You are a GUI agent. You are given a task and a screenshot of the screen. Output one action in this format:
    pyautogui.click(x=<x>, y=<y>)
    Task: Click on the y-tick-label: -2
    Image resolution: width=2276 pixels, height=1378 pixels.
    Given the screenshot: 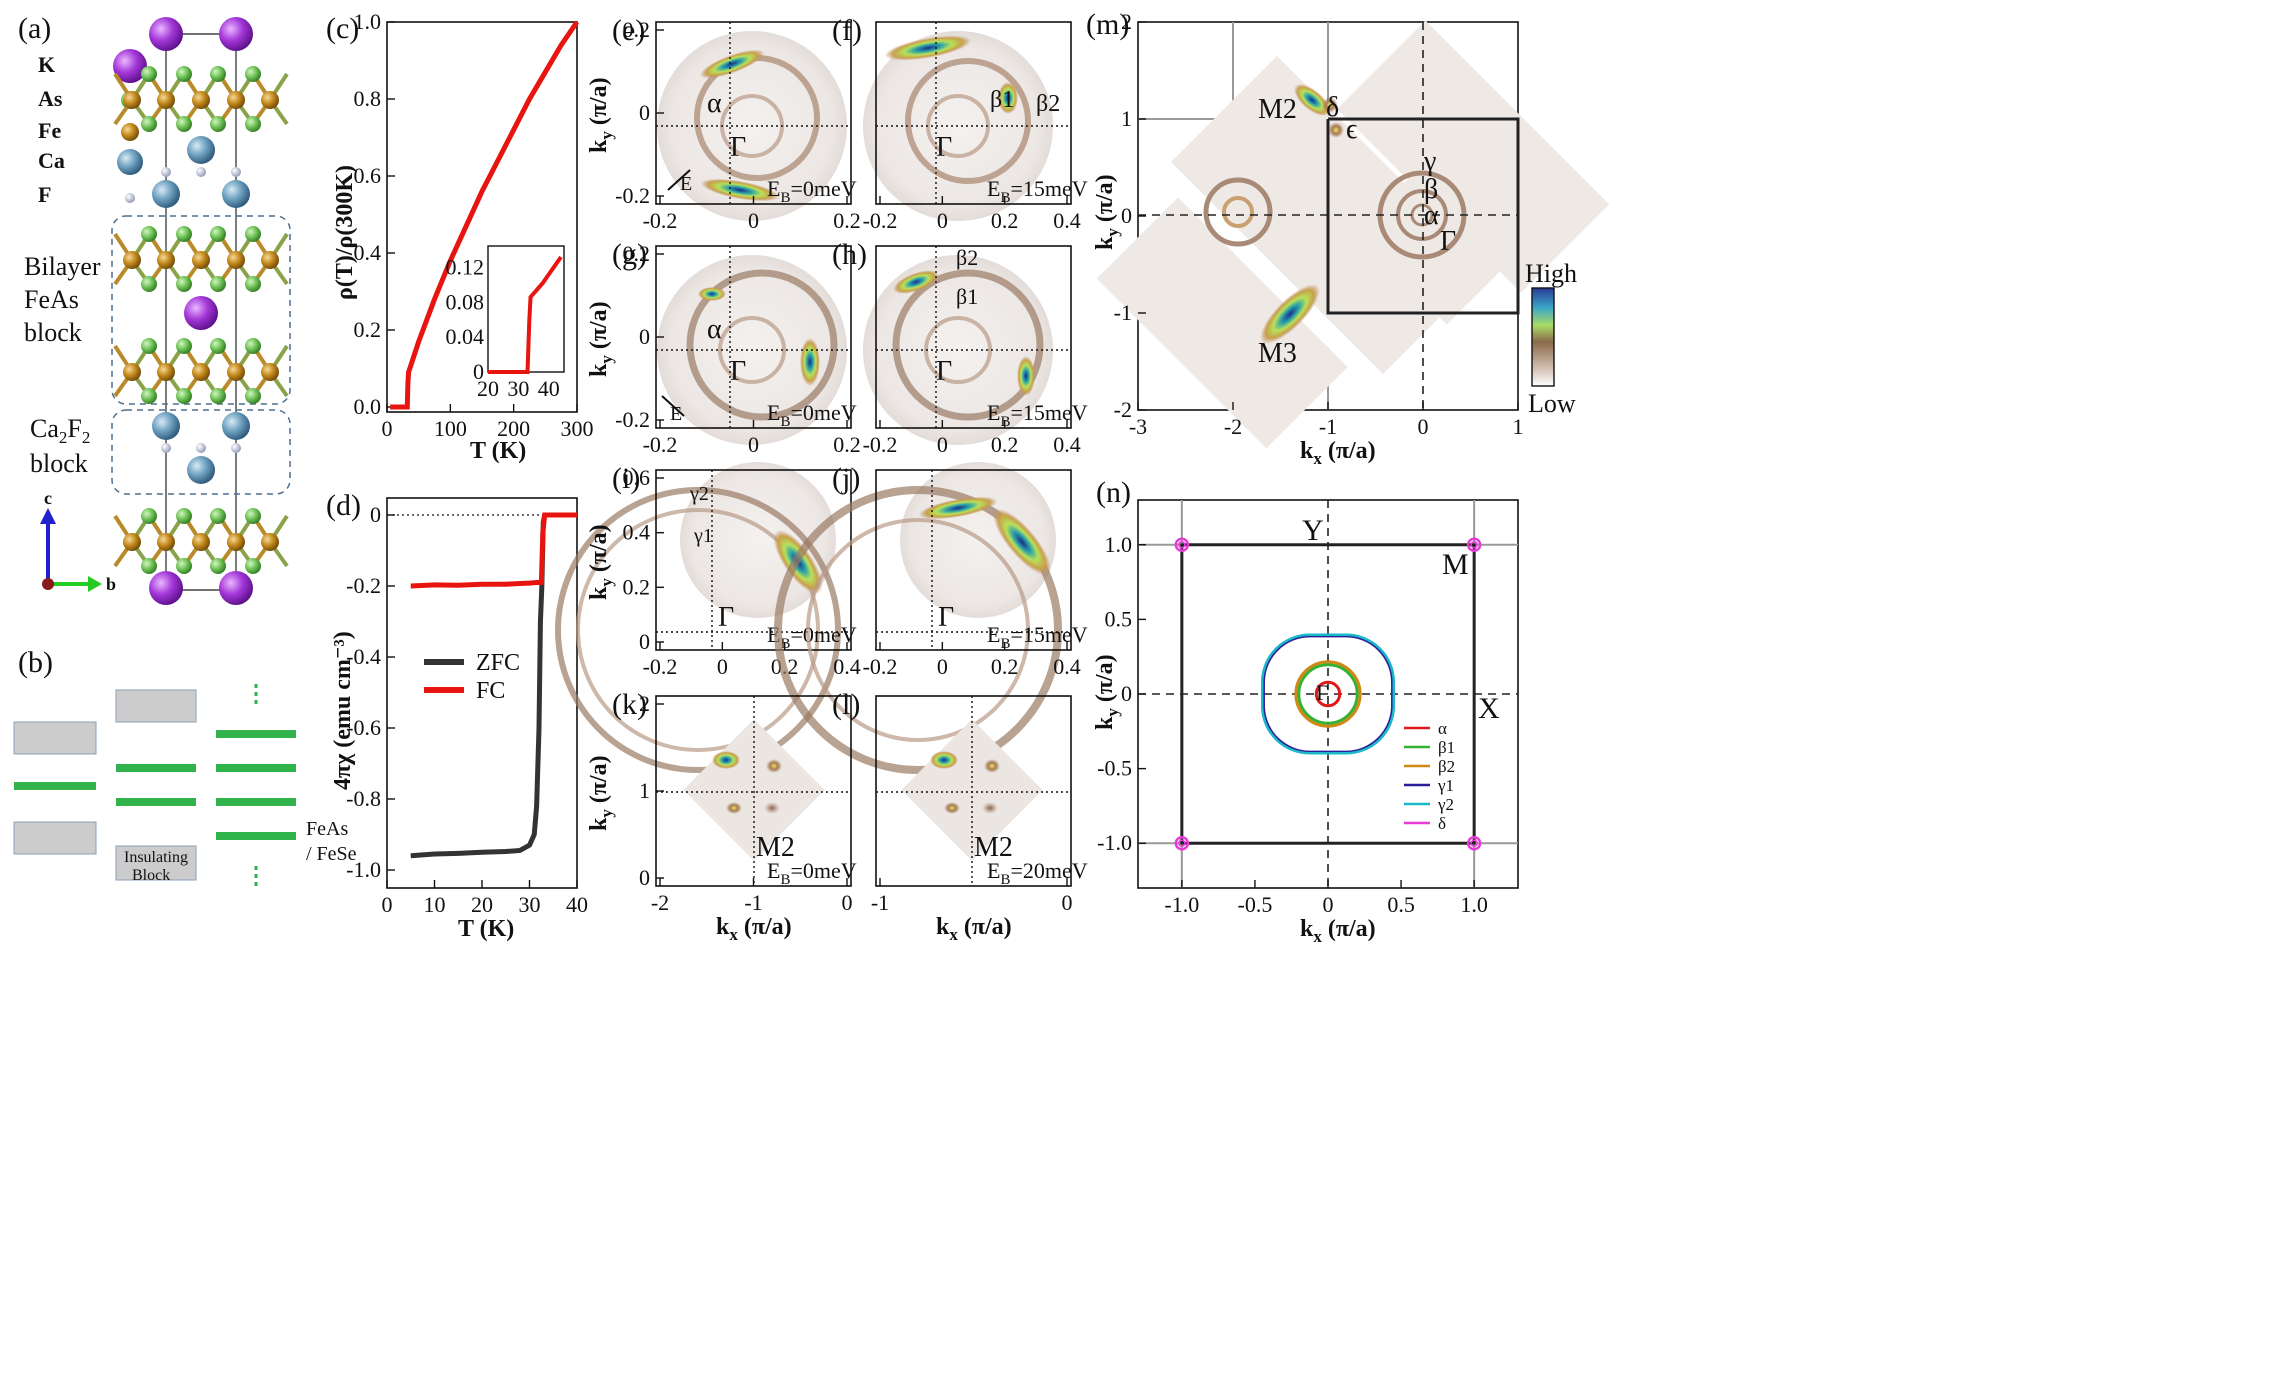 What is the action you would take?
    pyautogui.click(x=1123, y=409)
    